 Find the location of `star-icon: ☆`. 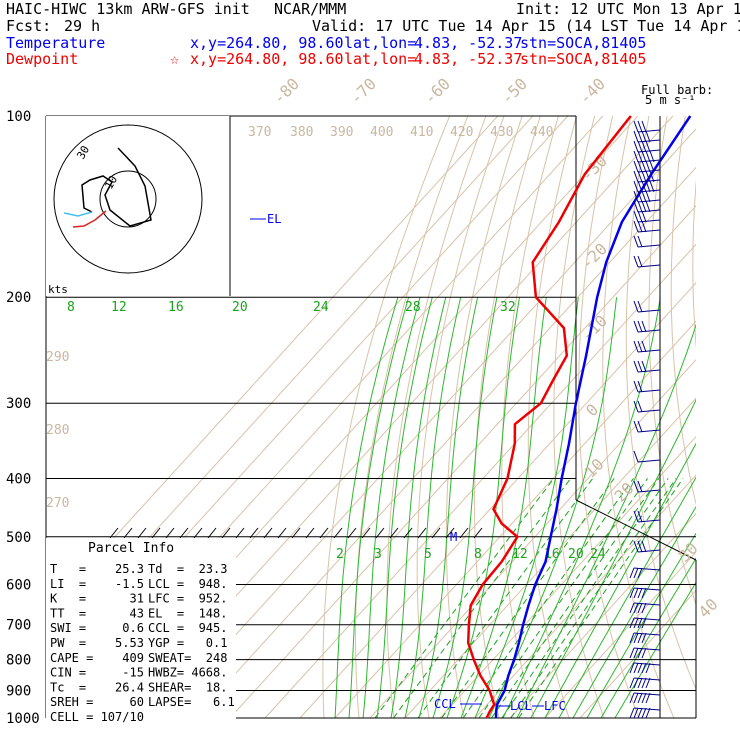

star-icon: ☆ is located at coordinates (175, 59).